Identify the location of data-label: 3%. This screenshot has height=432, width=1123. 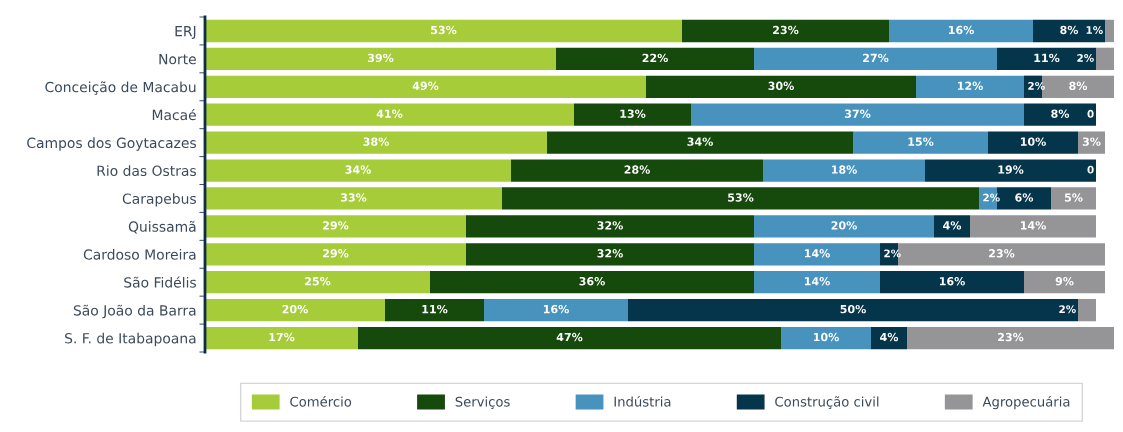
(1091, 141).